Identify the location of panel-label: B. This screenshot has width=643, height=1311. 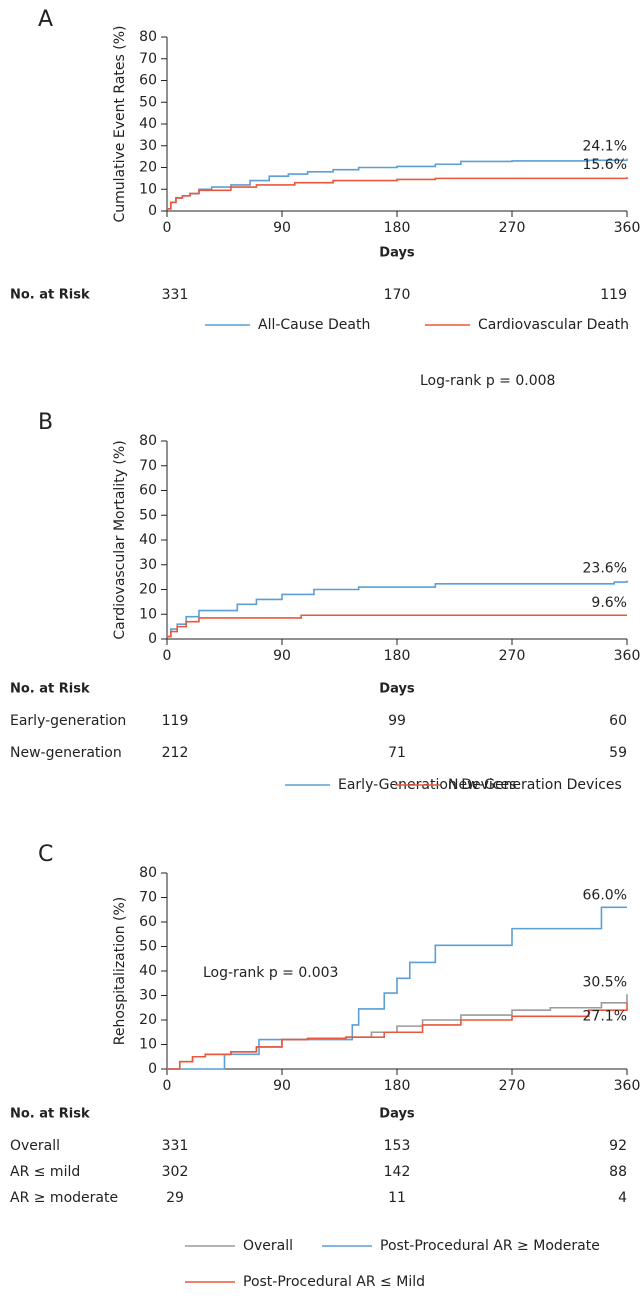
(45, 422).